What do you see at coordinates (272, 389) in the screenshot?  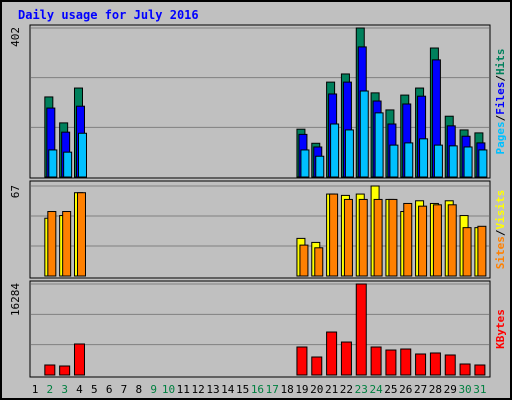 I see `x-tick-label: 17` at bounding box center [272, 389].